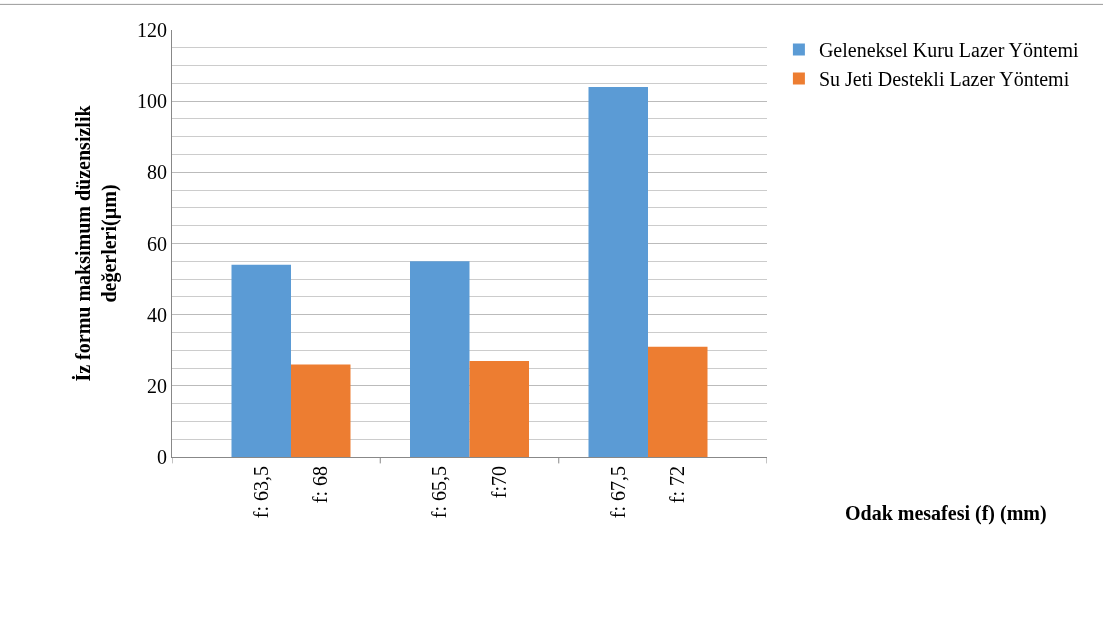  Describe the element at coordinates (162, 457) in the screenshot. I see `y-tick-label: 0` at that location.